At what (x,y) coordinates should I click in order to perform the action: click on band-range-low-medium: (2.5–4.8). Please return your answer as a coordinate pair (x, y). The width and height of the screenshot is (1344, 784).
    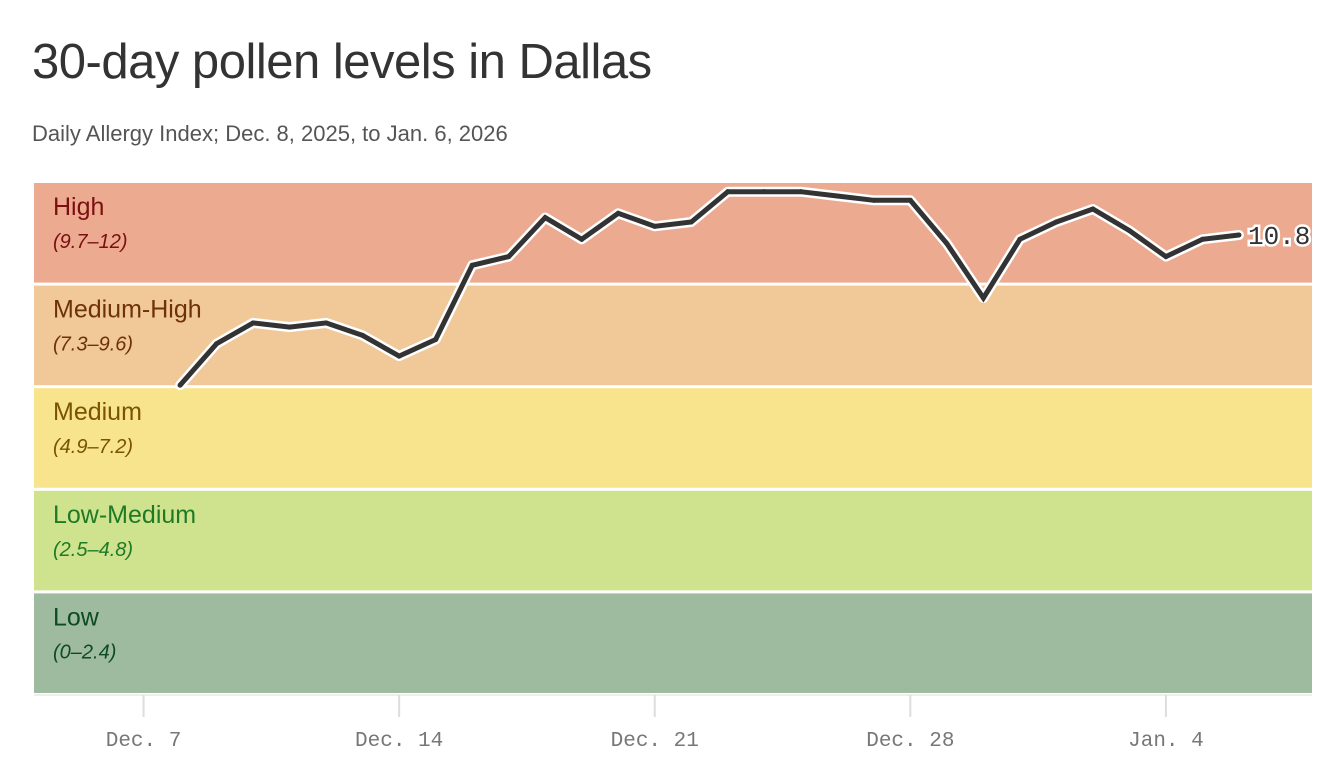
    Looking at the image, I should click on (93, 550).